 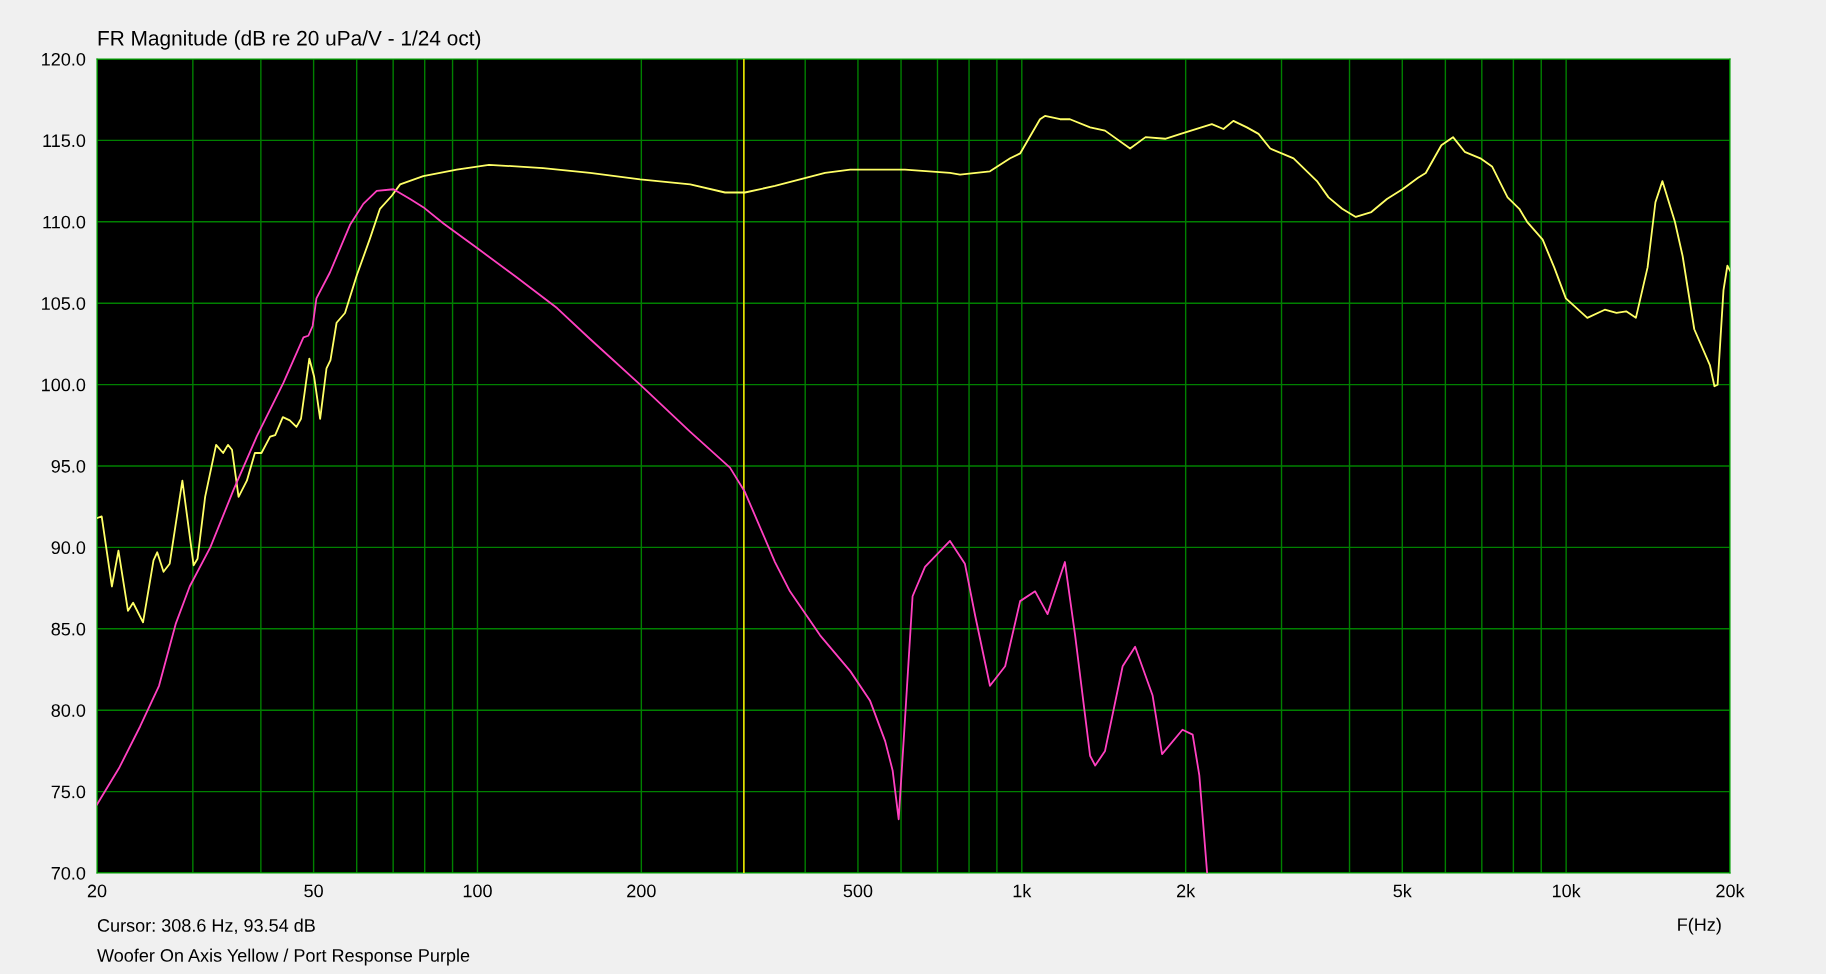 What do you see at coordinates (64, 385) in the screenshot?
I see `y-tick-label: 100.0` at bounding box center [64, 385].